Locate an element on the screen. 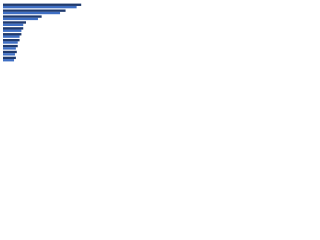 The image size is (320, 240). chart is located at coordinates (42, 32).